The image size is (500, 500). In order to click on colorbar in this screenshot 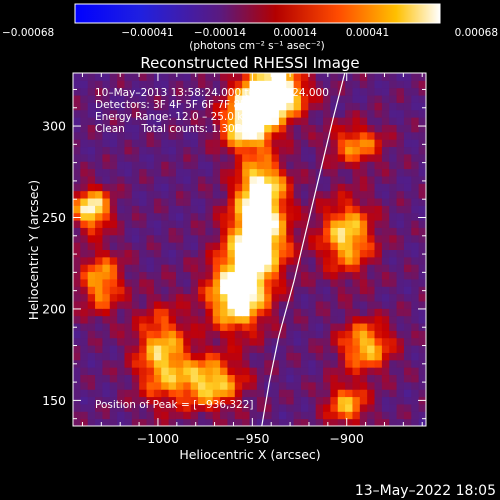, I will do `click(257, 13)`.